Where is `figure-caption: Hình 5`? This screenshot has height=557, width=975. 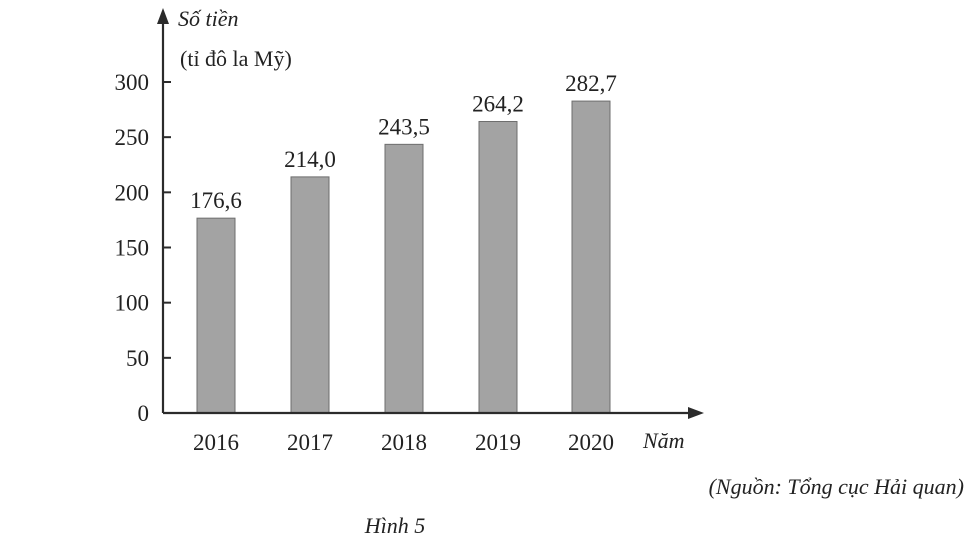 figure-caption: Hình 5 is located at coordinates (395, 525).